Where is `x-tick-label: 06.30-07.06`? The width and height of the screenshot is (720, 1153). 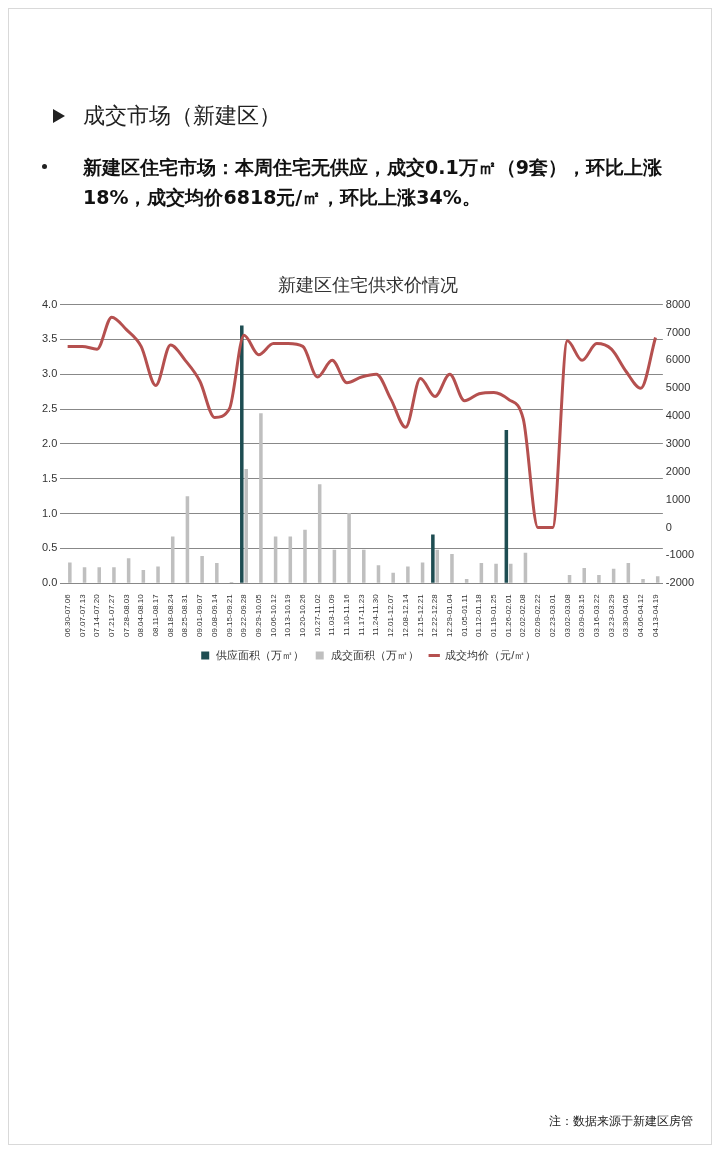
x-tick-label: 06.30-07.06 is located at coordinates (67, 615).